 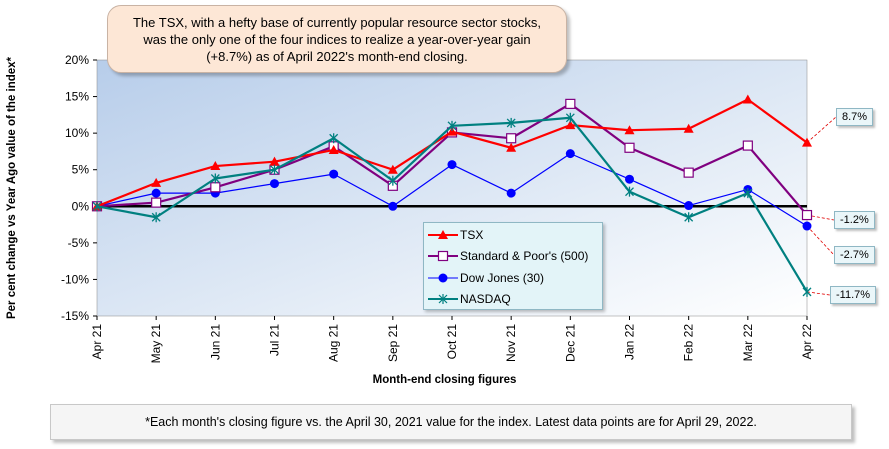 What do you see at coordinates (524, 256) in the screenshot?
I see `legend-label: Standard & Poor's (500)` at bounding box center [524, 256].